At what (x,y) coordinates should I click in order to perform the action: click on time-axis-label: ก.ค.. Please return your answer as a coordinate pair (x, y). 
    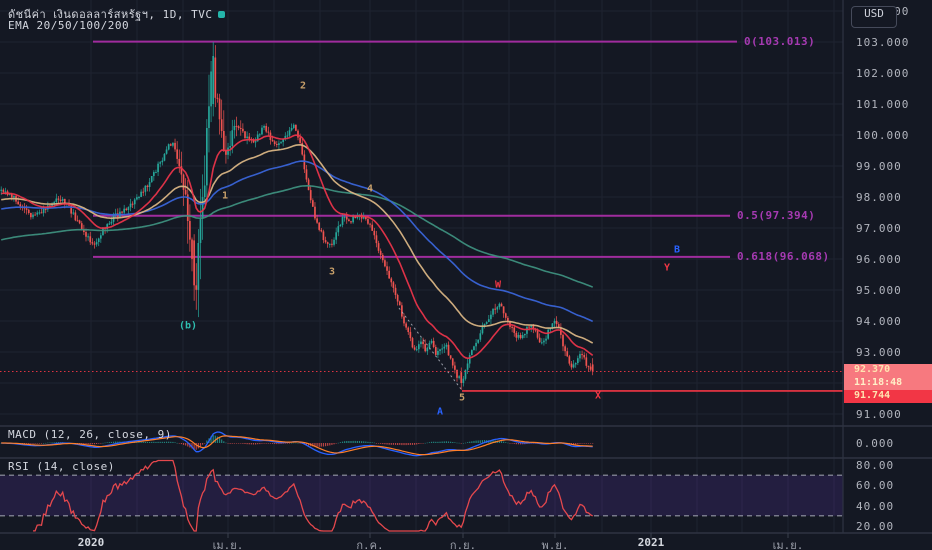
    Looking at the image, I should click on (370, 544).